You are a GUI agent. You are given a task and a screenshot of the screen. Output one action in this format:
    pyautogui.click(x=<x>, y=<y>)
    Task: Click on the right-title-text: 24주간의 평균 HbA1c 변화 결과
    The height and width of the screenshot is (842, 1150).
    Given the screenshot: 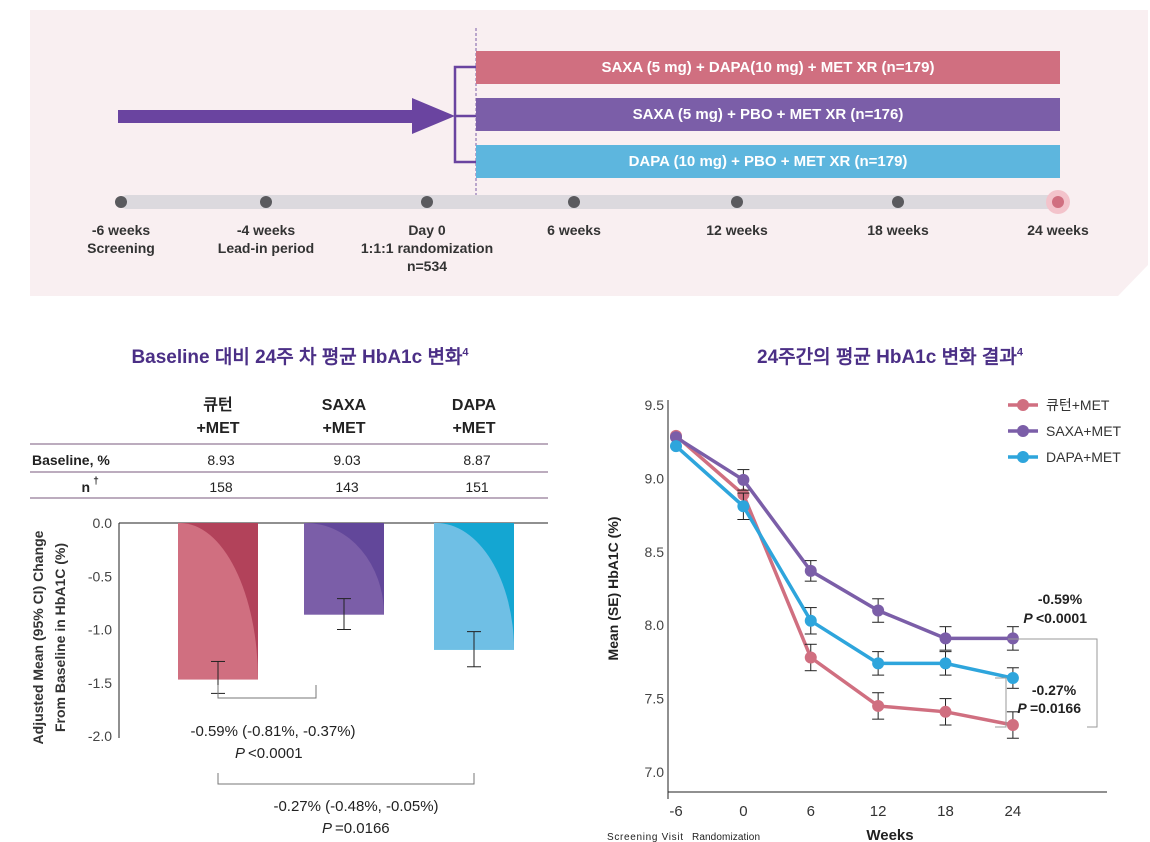 What is the action you would take?
    pyautogui.click(x=887, y=357)
    